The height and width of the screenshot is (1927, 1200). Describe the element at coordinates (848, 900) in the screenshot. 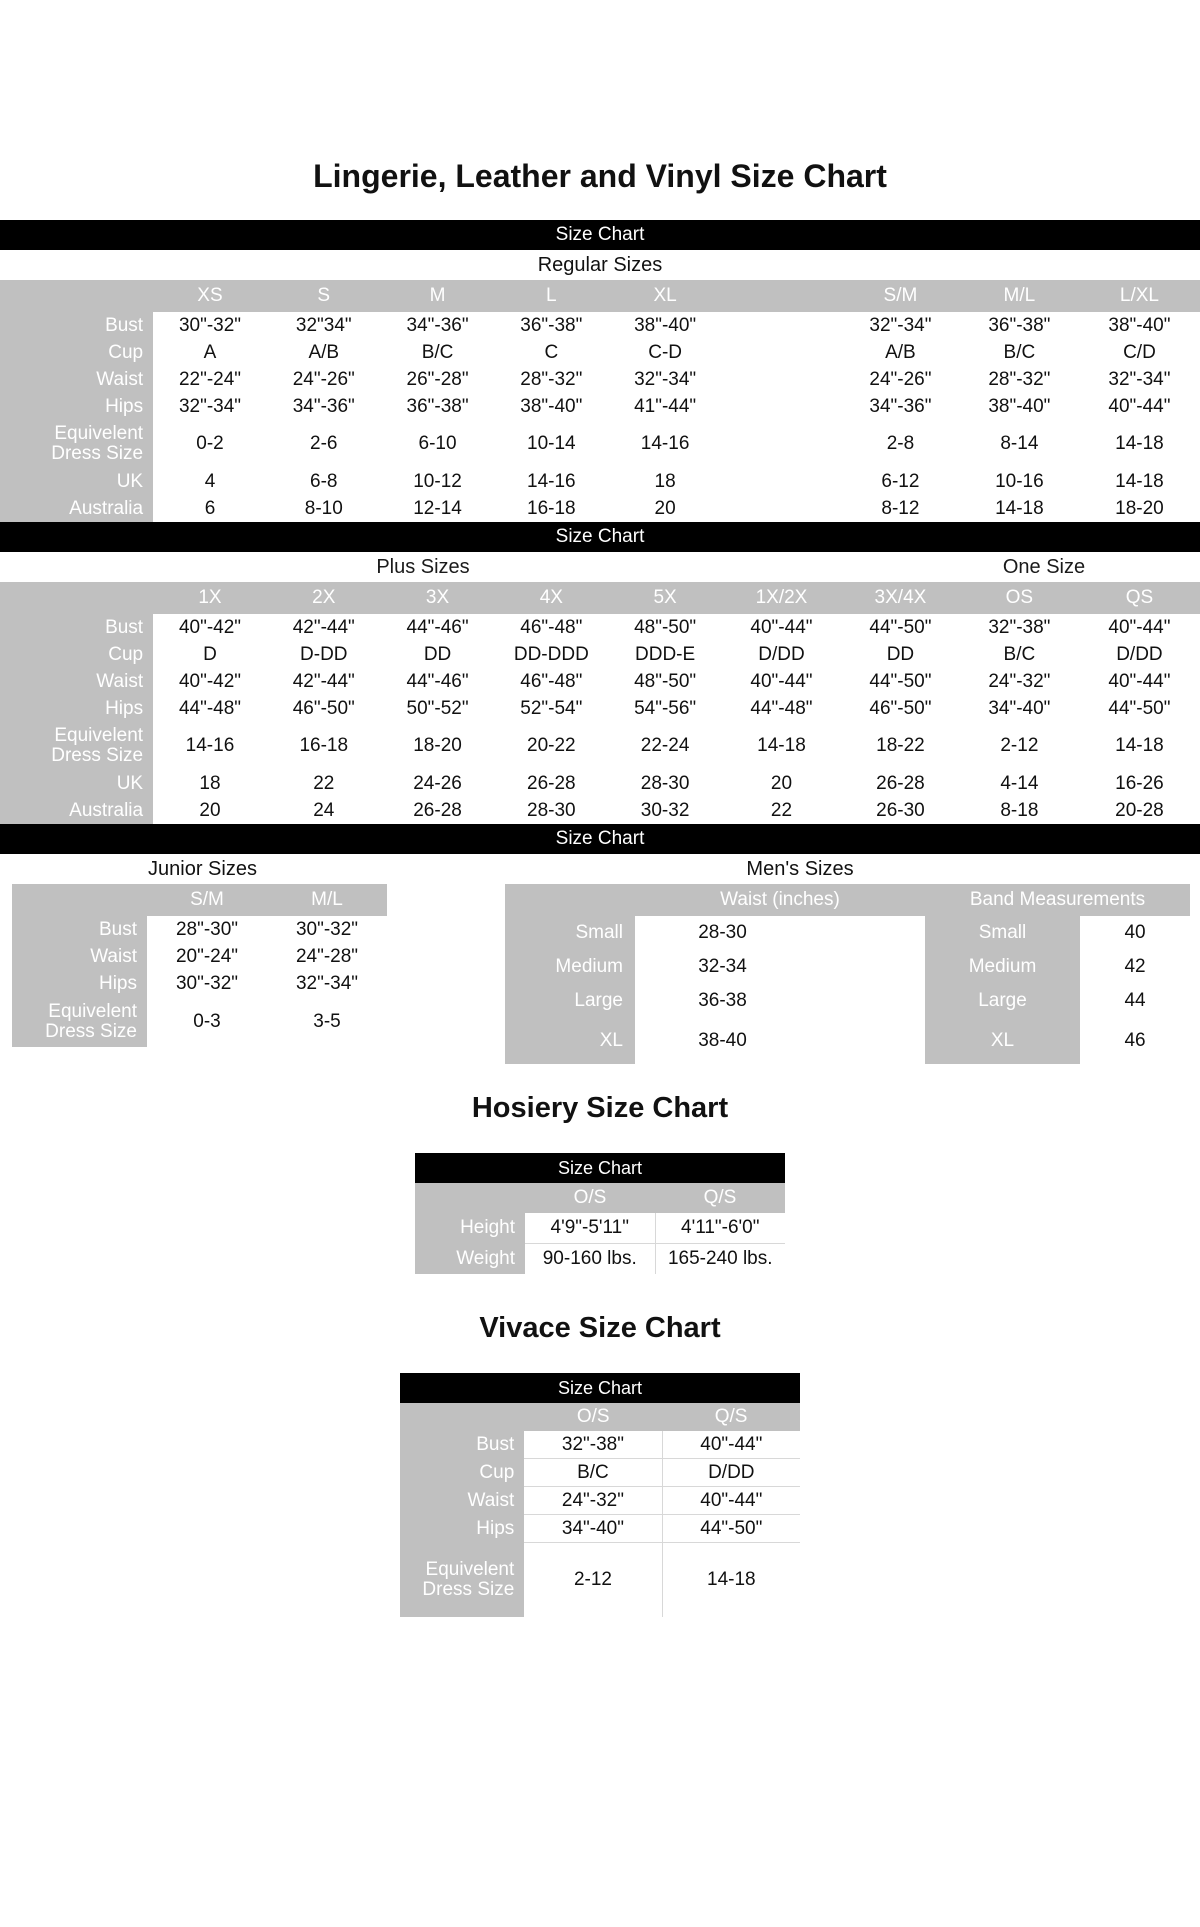

I see `mens-header-row: Waist (inches) Band Measurements` at that location.